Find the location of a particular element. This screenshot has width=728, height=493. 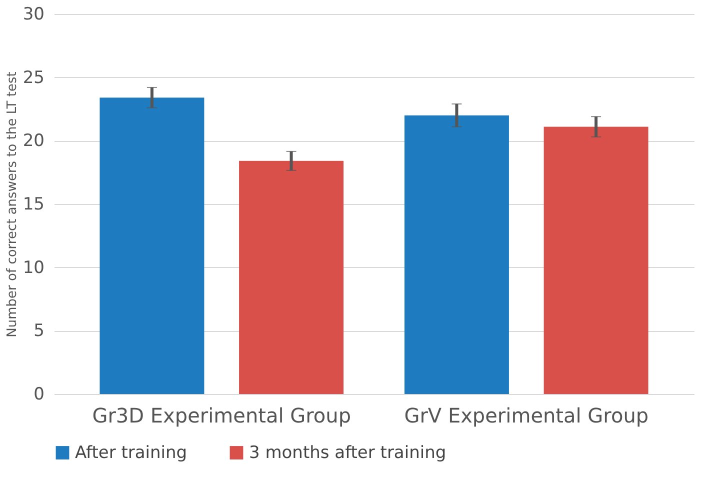

y-axis-title: Number of correct answers to the LT test is located at coordinates (12, 205).